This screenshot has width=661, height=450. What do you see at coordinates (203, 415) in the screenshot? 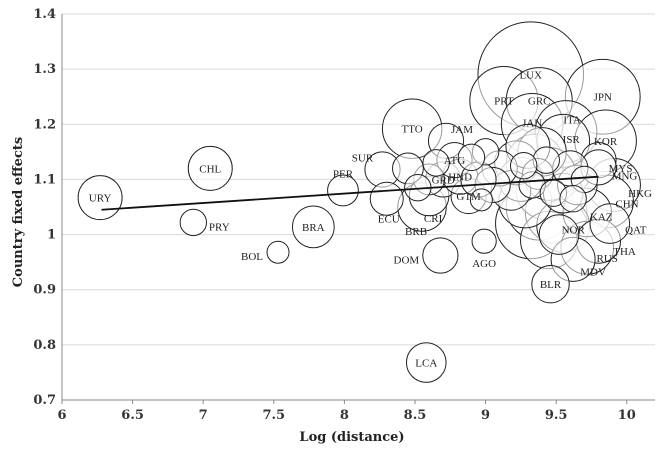
I see `x-tick-label: 7` at bounding box center [203, 415].